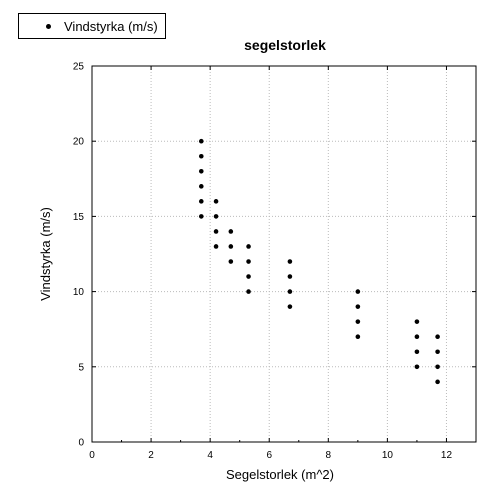  Describe the element at coordinates (388, 455) in the screenshot. I see `x-tick-label: 10` at that location.